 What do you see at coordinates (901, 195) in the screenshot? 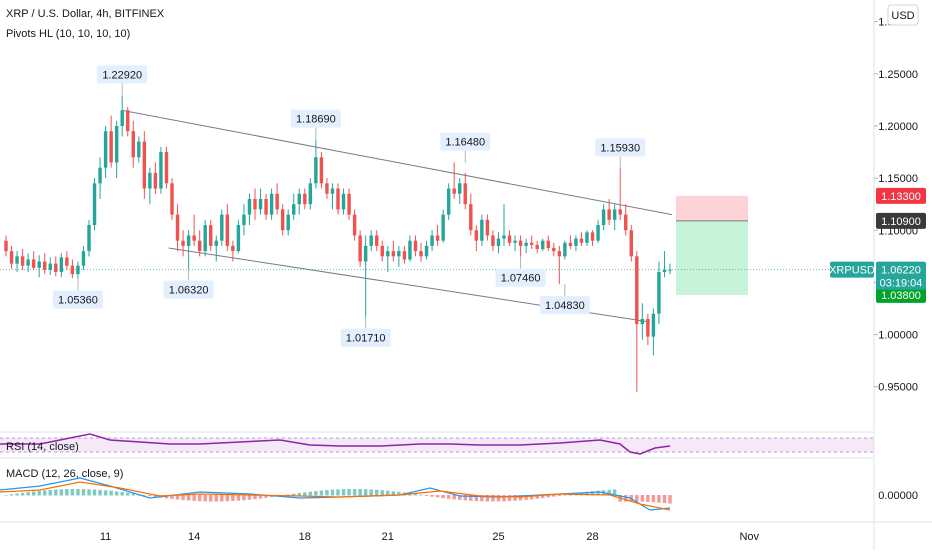
I see `target-price-tag` at bounding box center [901, 195].